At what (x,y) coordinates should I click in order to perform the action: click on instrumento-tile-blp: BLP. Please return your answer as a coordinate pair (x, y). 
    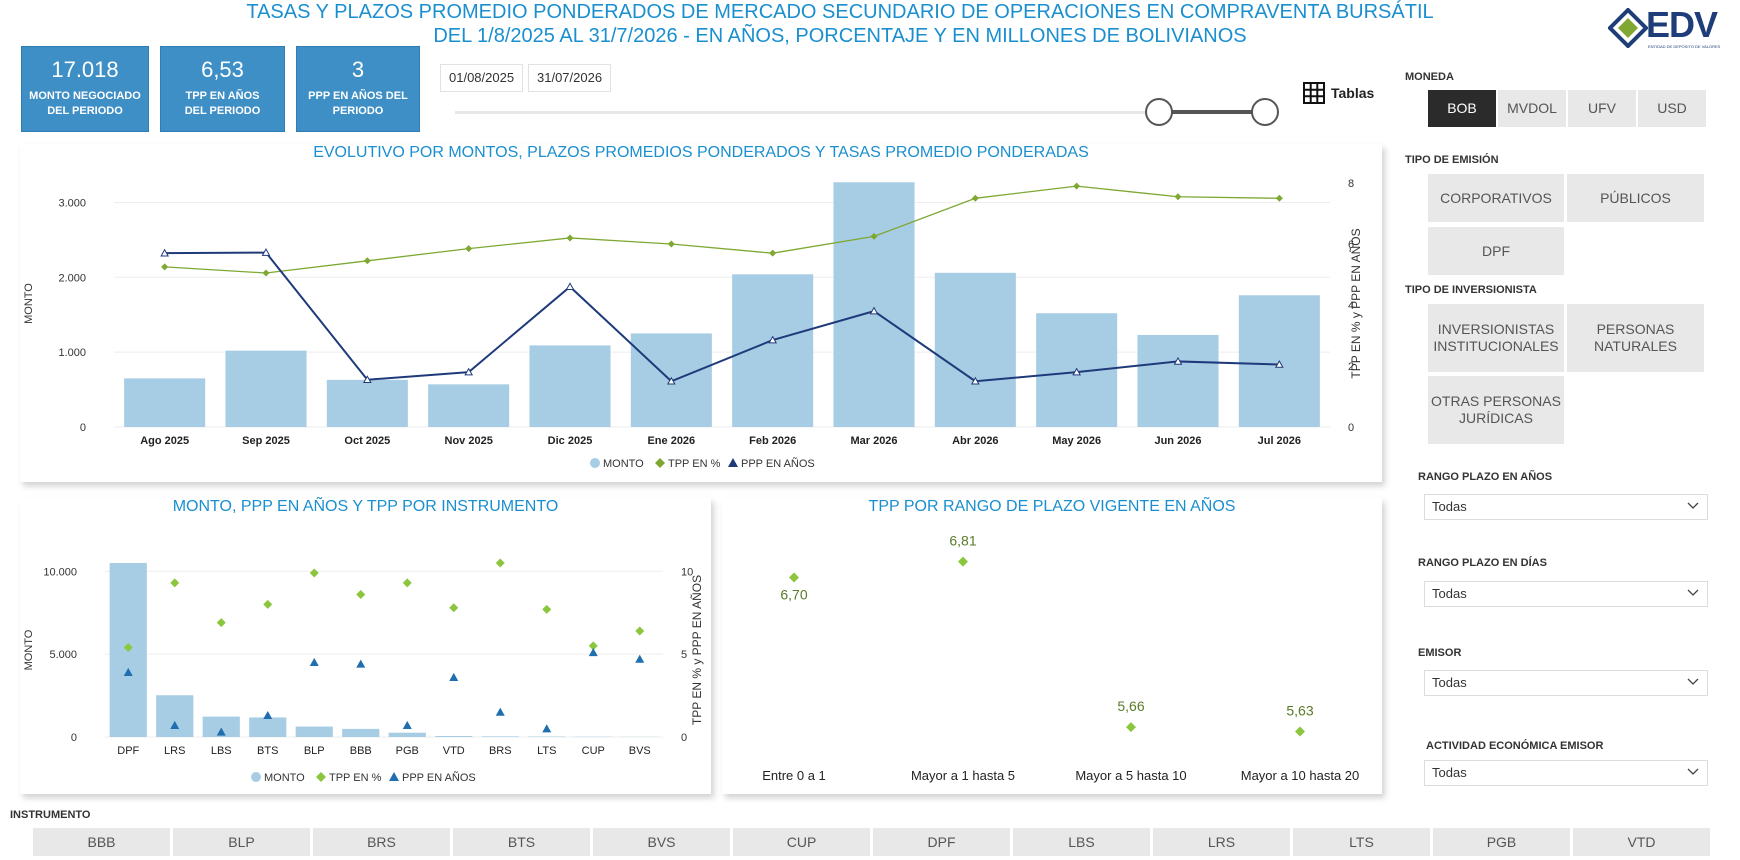
    Looking at the image, I should click on (241, 842).